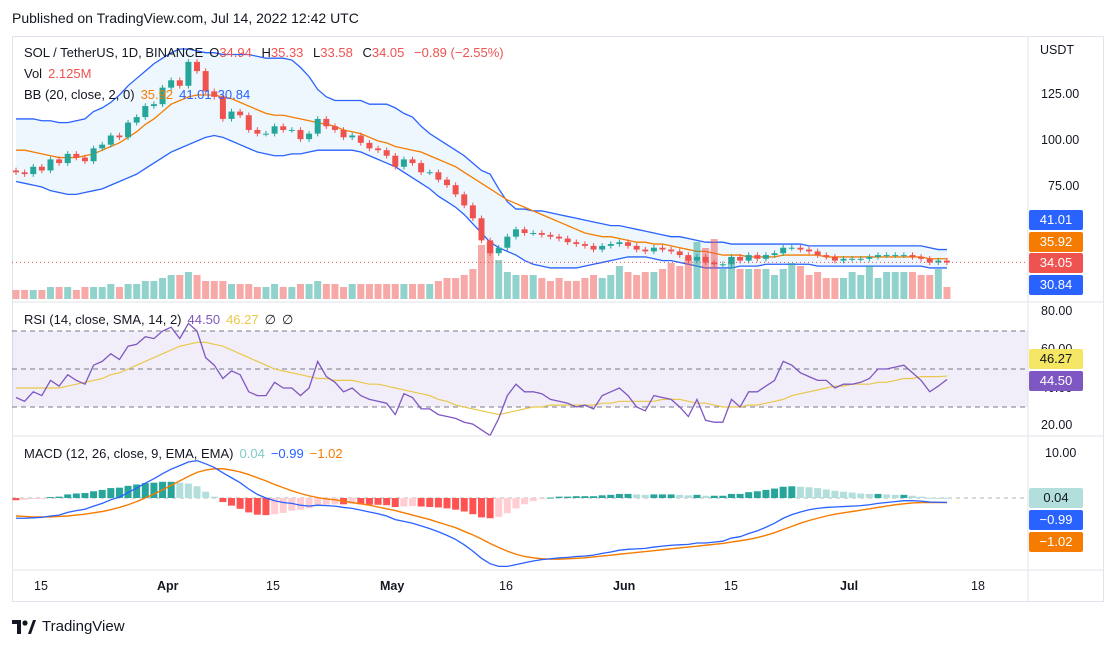 The image size is (1116, 648). What do you see at coordinates (234, 94) in the screenshot?
I see `bb-lower-value: 30.84` at bounding box center [234, 94].